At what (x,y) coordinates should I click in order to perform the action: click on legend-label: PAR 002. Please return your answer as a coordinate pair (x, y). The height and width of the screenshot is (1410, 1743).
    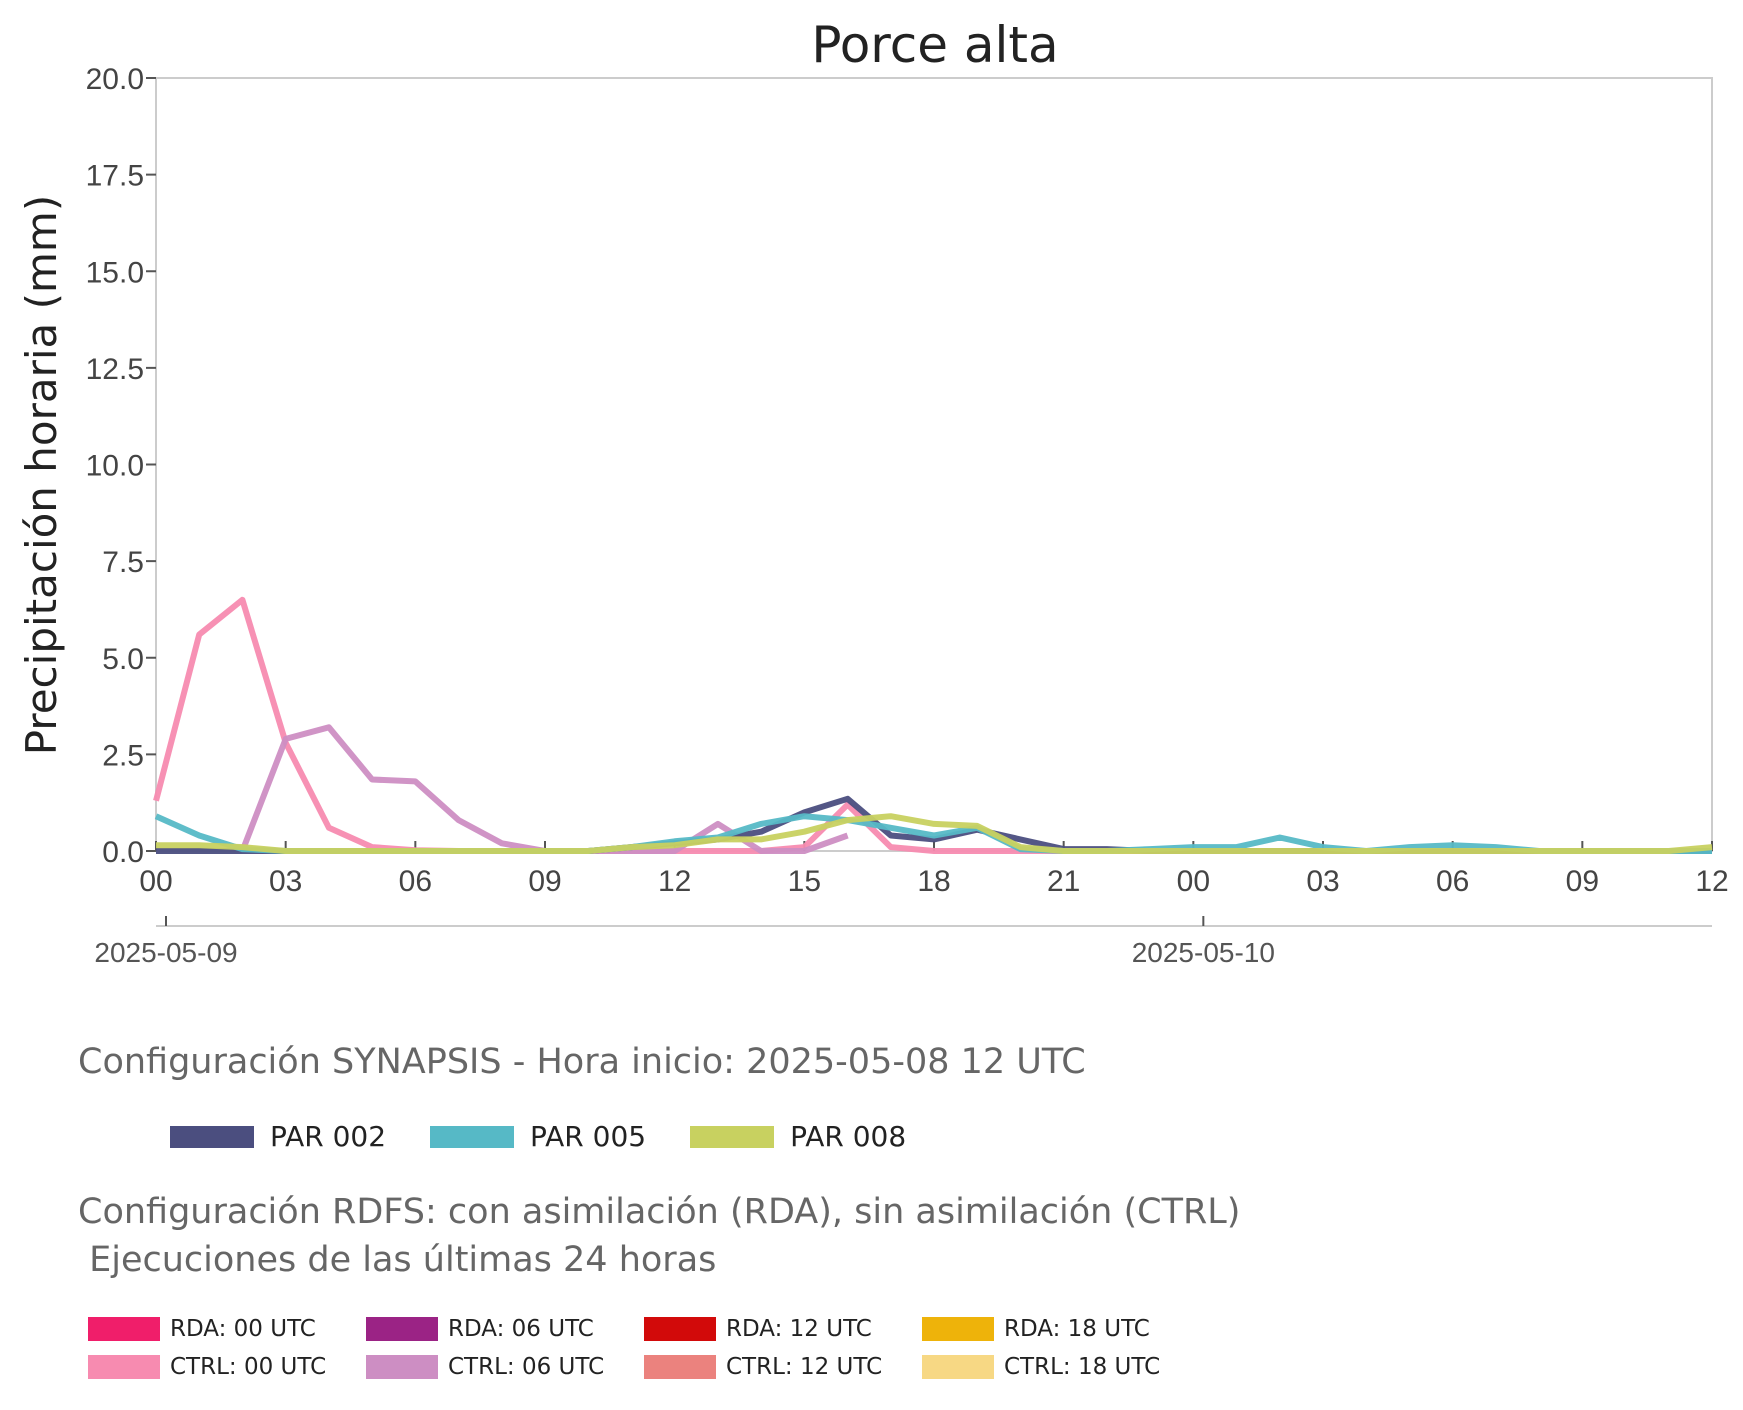
    Looking at the image, I should click on (328, 1136).